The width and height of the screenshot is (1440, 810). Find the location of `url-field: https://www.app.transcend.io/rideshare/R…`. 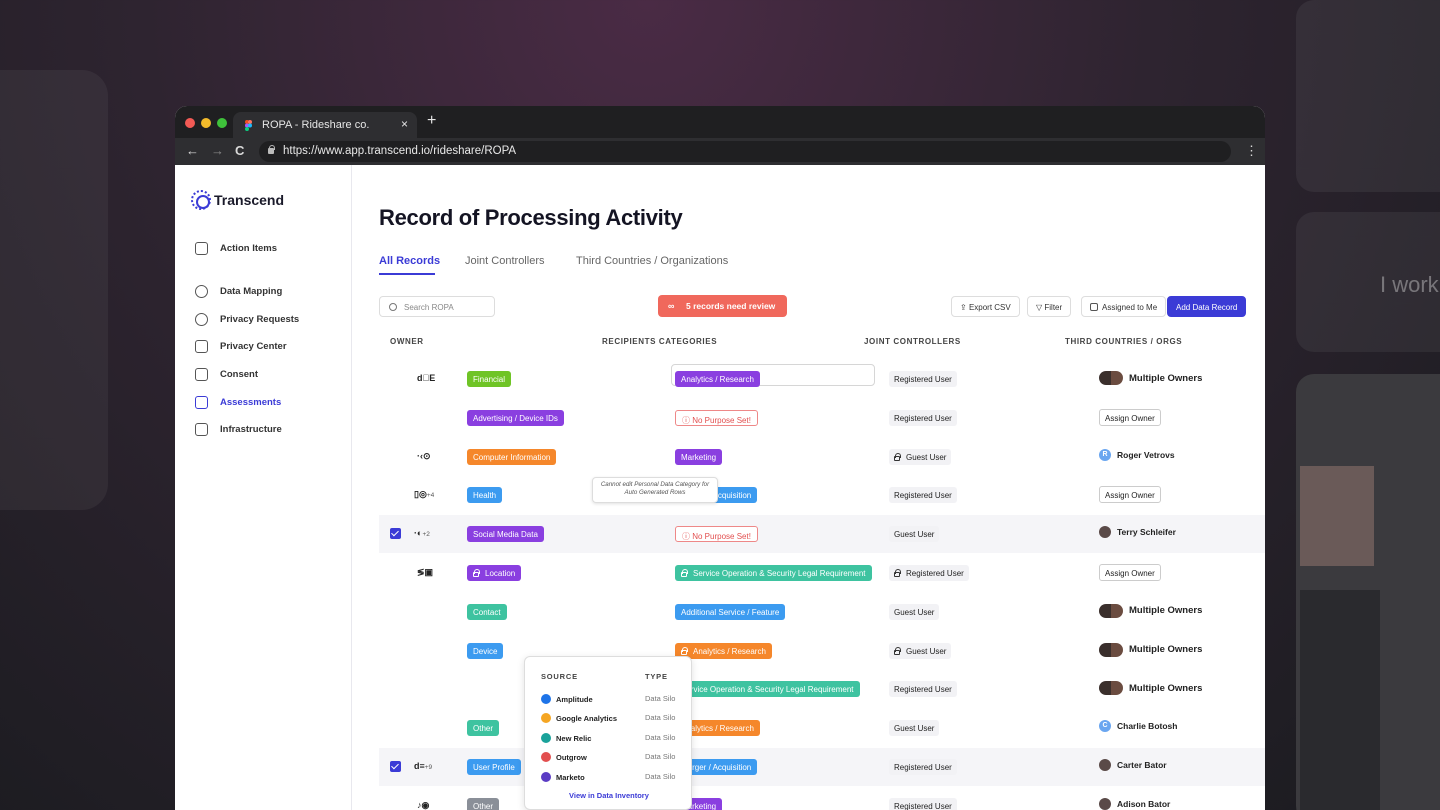

url-field: https://www.app.transcend.io/rideshare/R… is located at coordinates (745, 151).